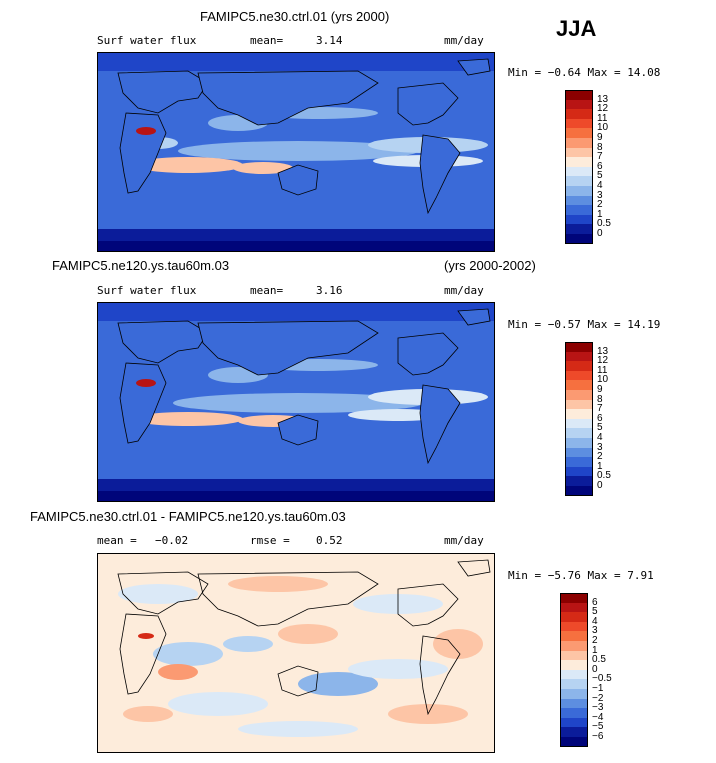  What do you see at coordinates (598, 688) in the screenshot?
I see `colorbar-tick-label: −1` at bounding box center [598, 688].